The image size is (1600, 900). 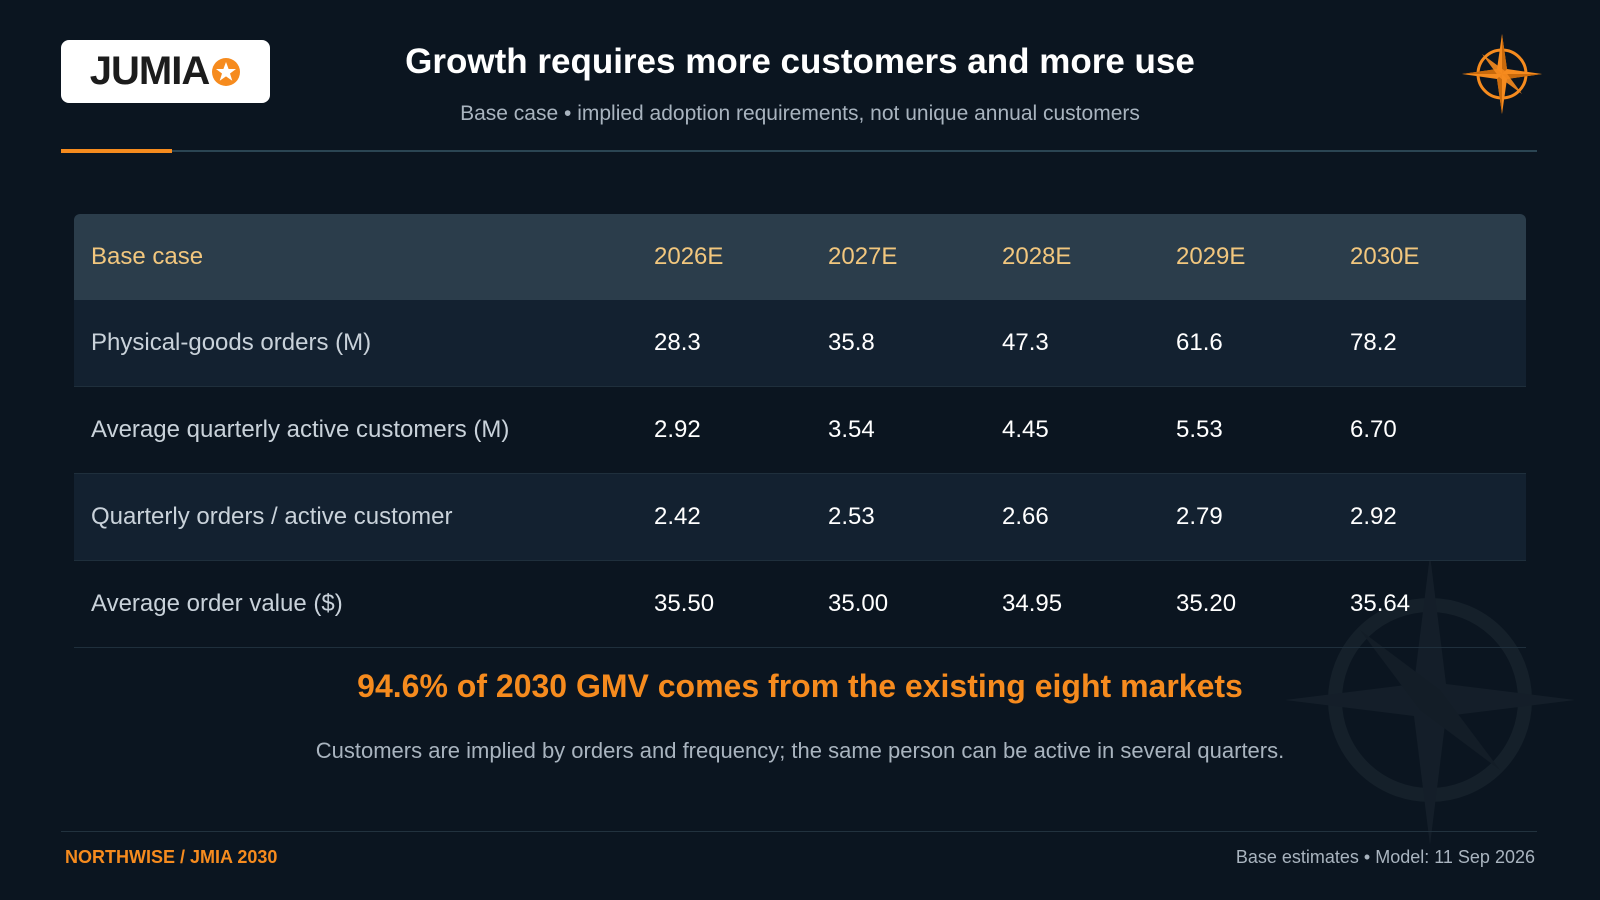 What do you see at coordinates (1199, 429) in the screenshot?
I see `table-cell: 5.53` at bounding box center [1199, 429].